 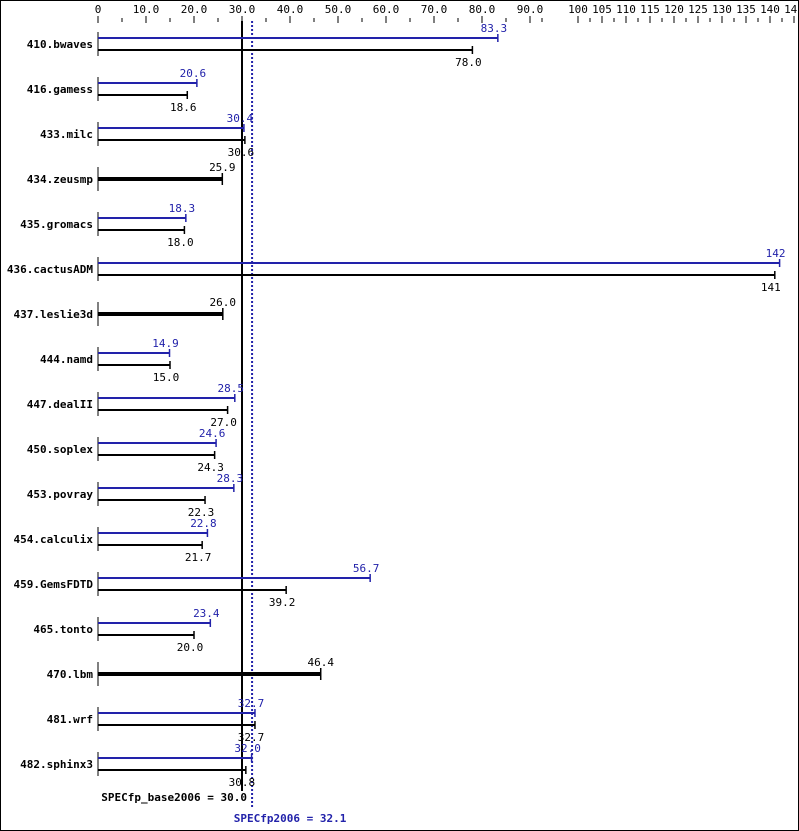 I want to click on x-tick-label: 40.0, so click(x=290, y=9).